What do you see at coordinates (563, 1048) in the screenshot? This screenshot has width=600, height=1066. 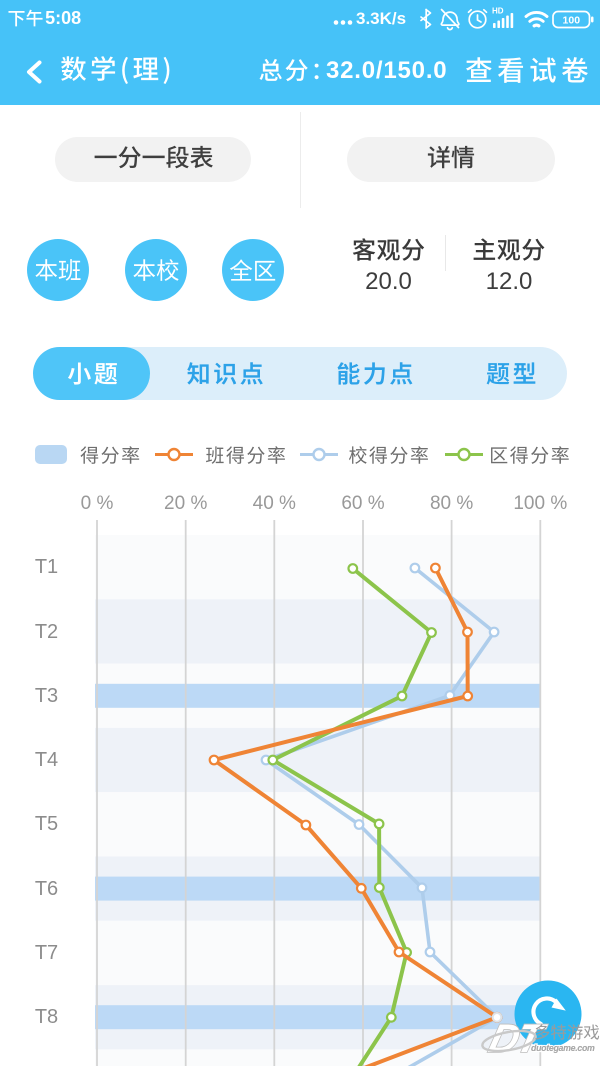 I see `svg-text: duotegame.com` at bounding box center [563, 1048].